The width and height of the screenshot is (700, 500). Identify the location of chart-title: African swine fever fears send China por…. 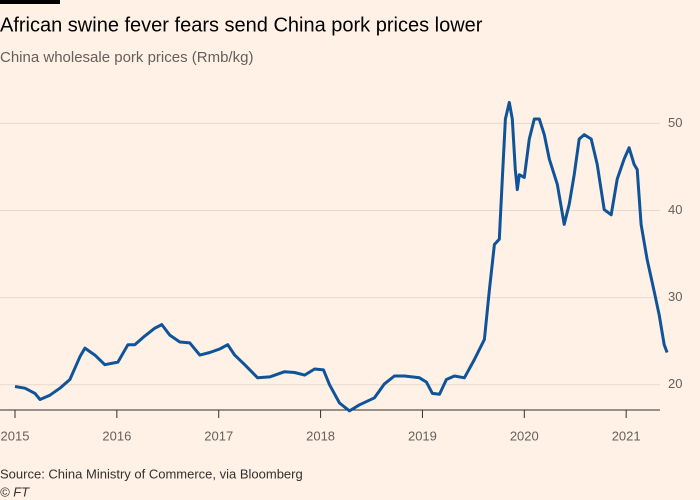
(241, 25).